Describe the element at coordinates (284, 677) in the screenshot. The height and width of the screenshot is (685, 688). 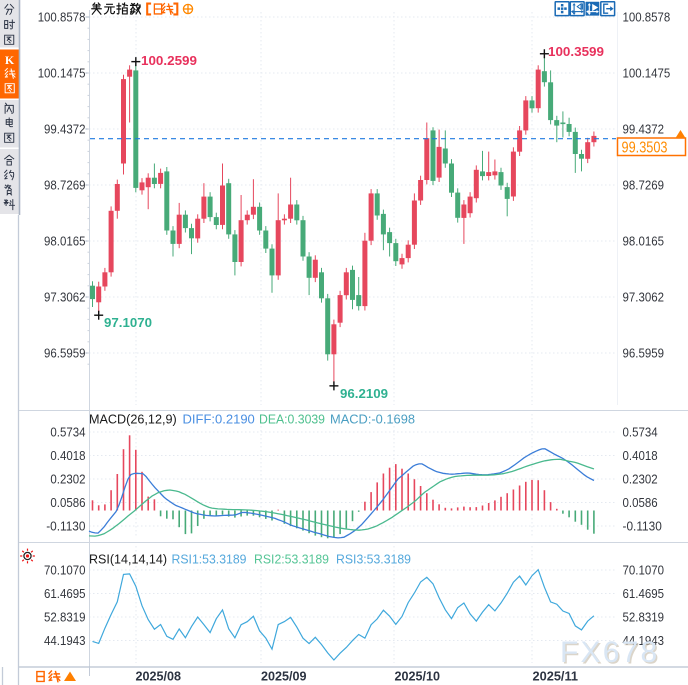
I see `svg-text: 2025/09` at that location.